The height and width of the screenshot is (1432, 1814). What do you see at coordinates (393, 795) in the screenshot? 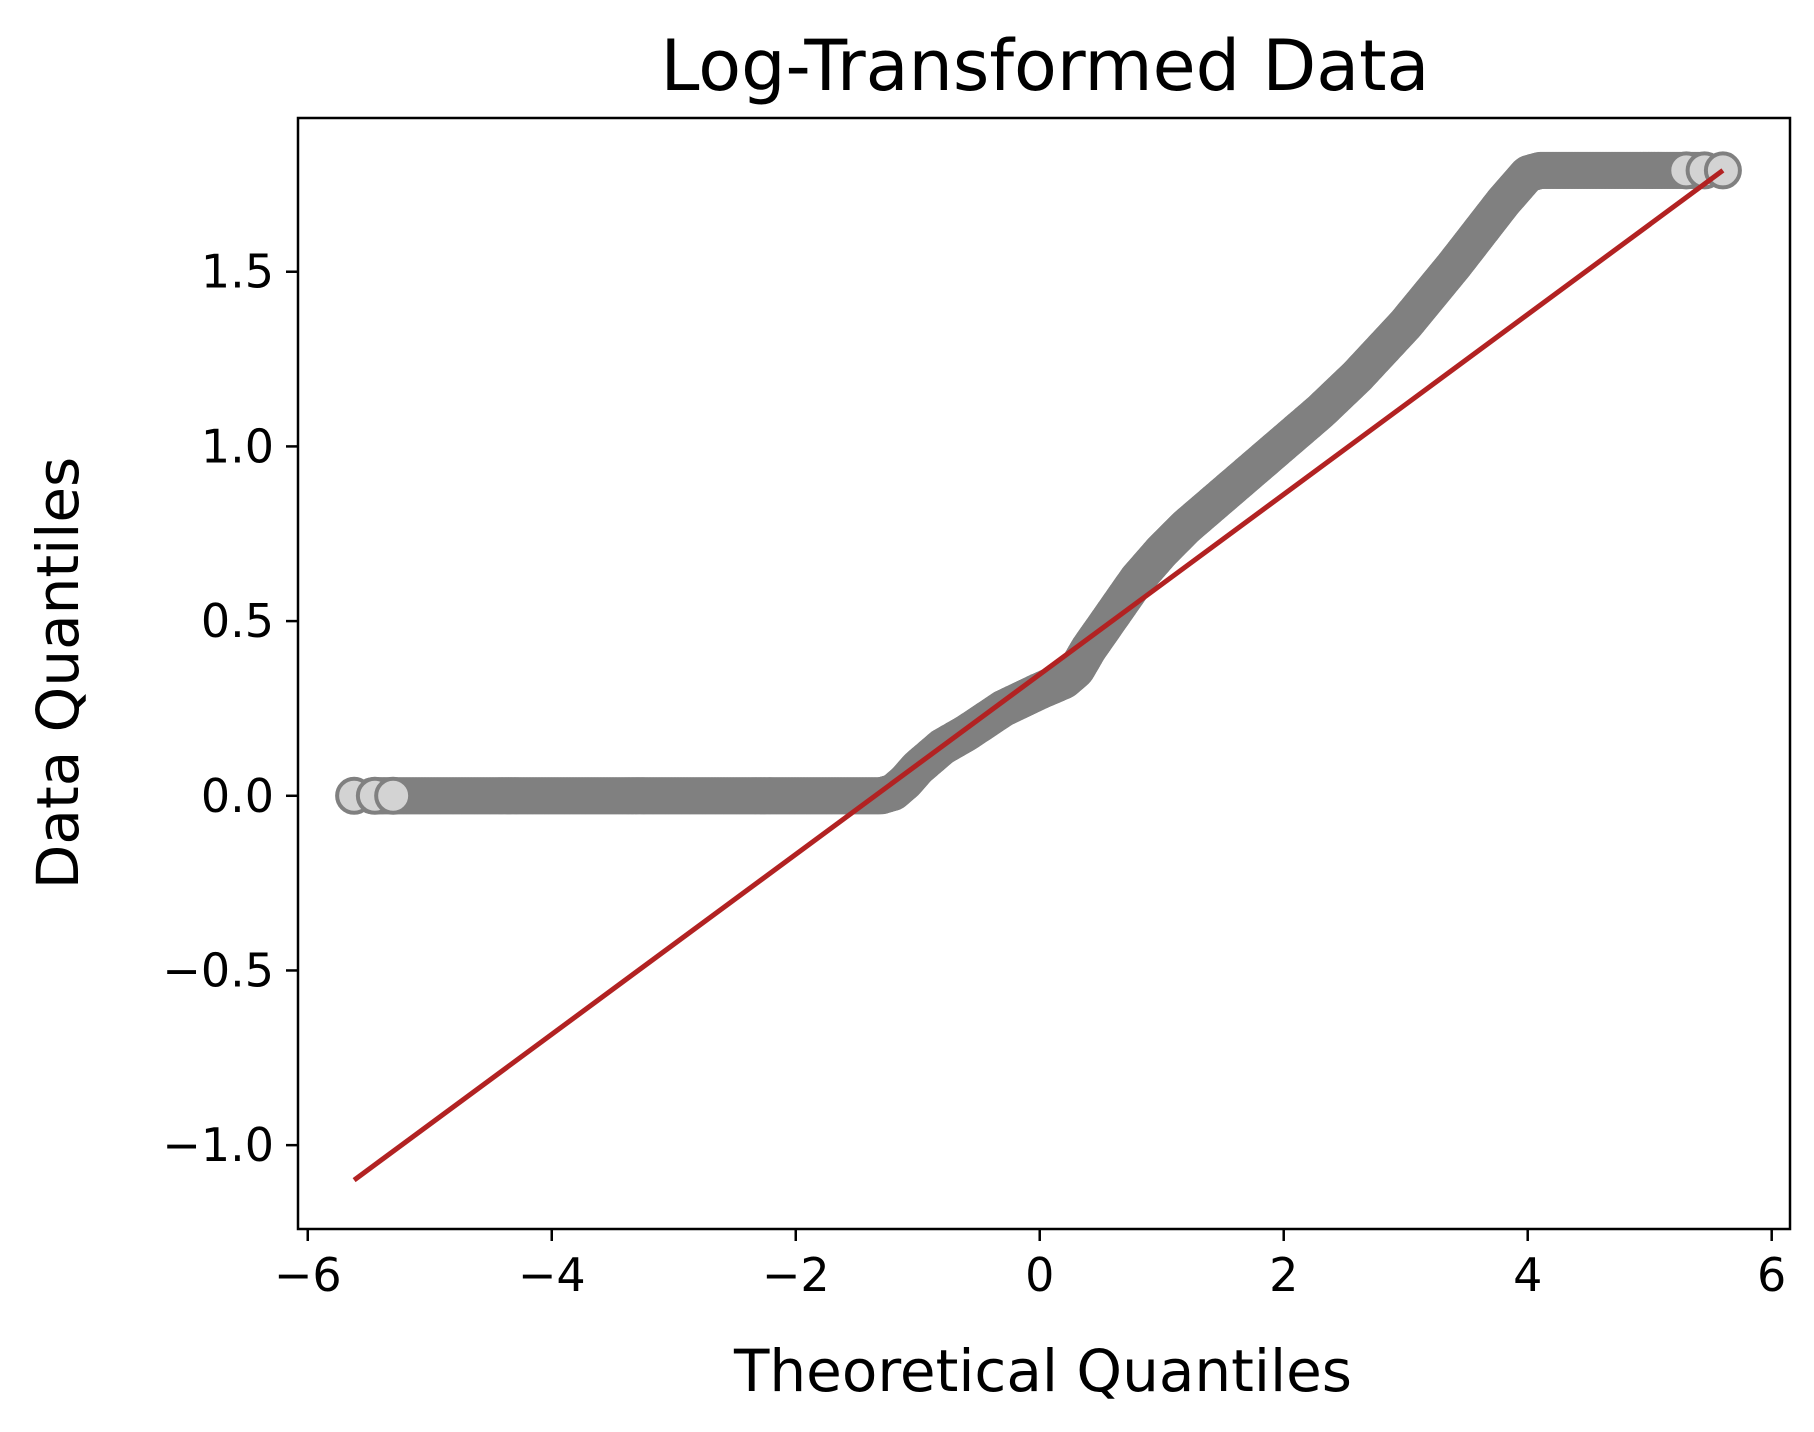
I see `extreme-data-point` at bounding box center [393, 795].